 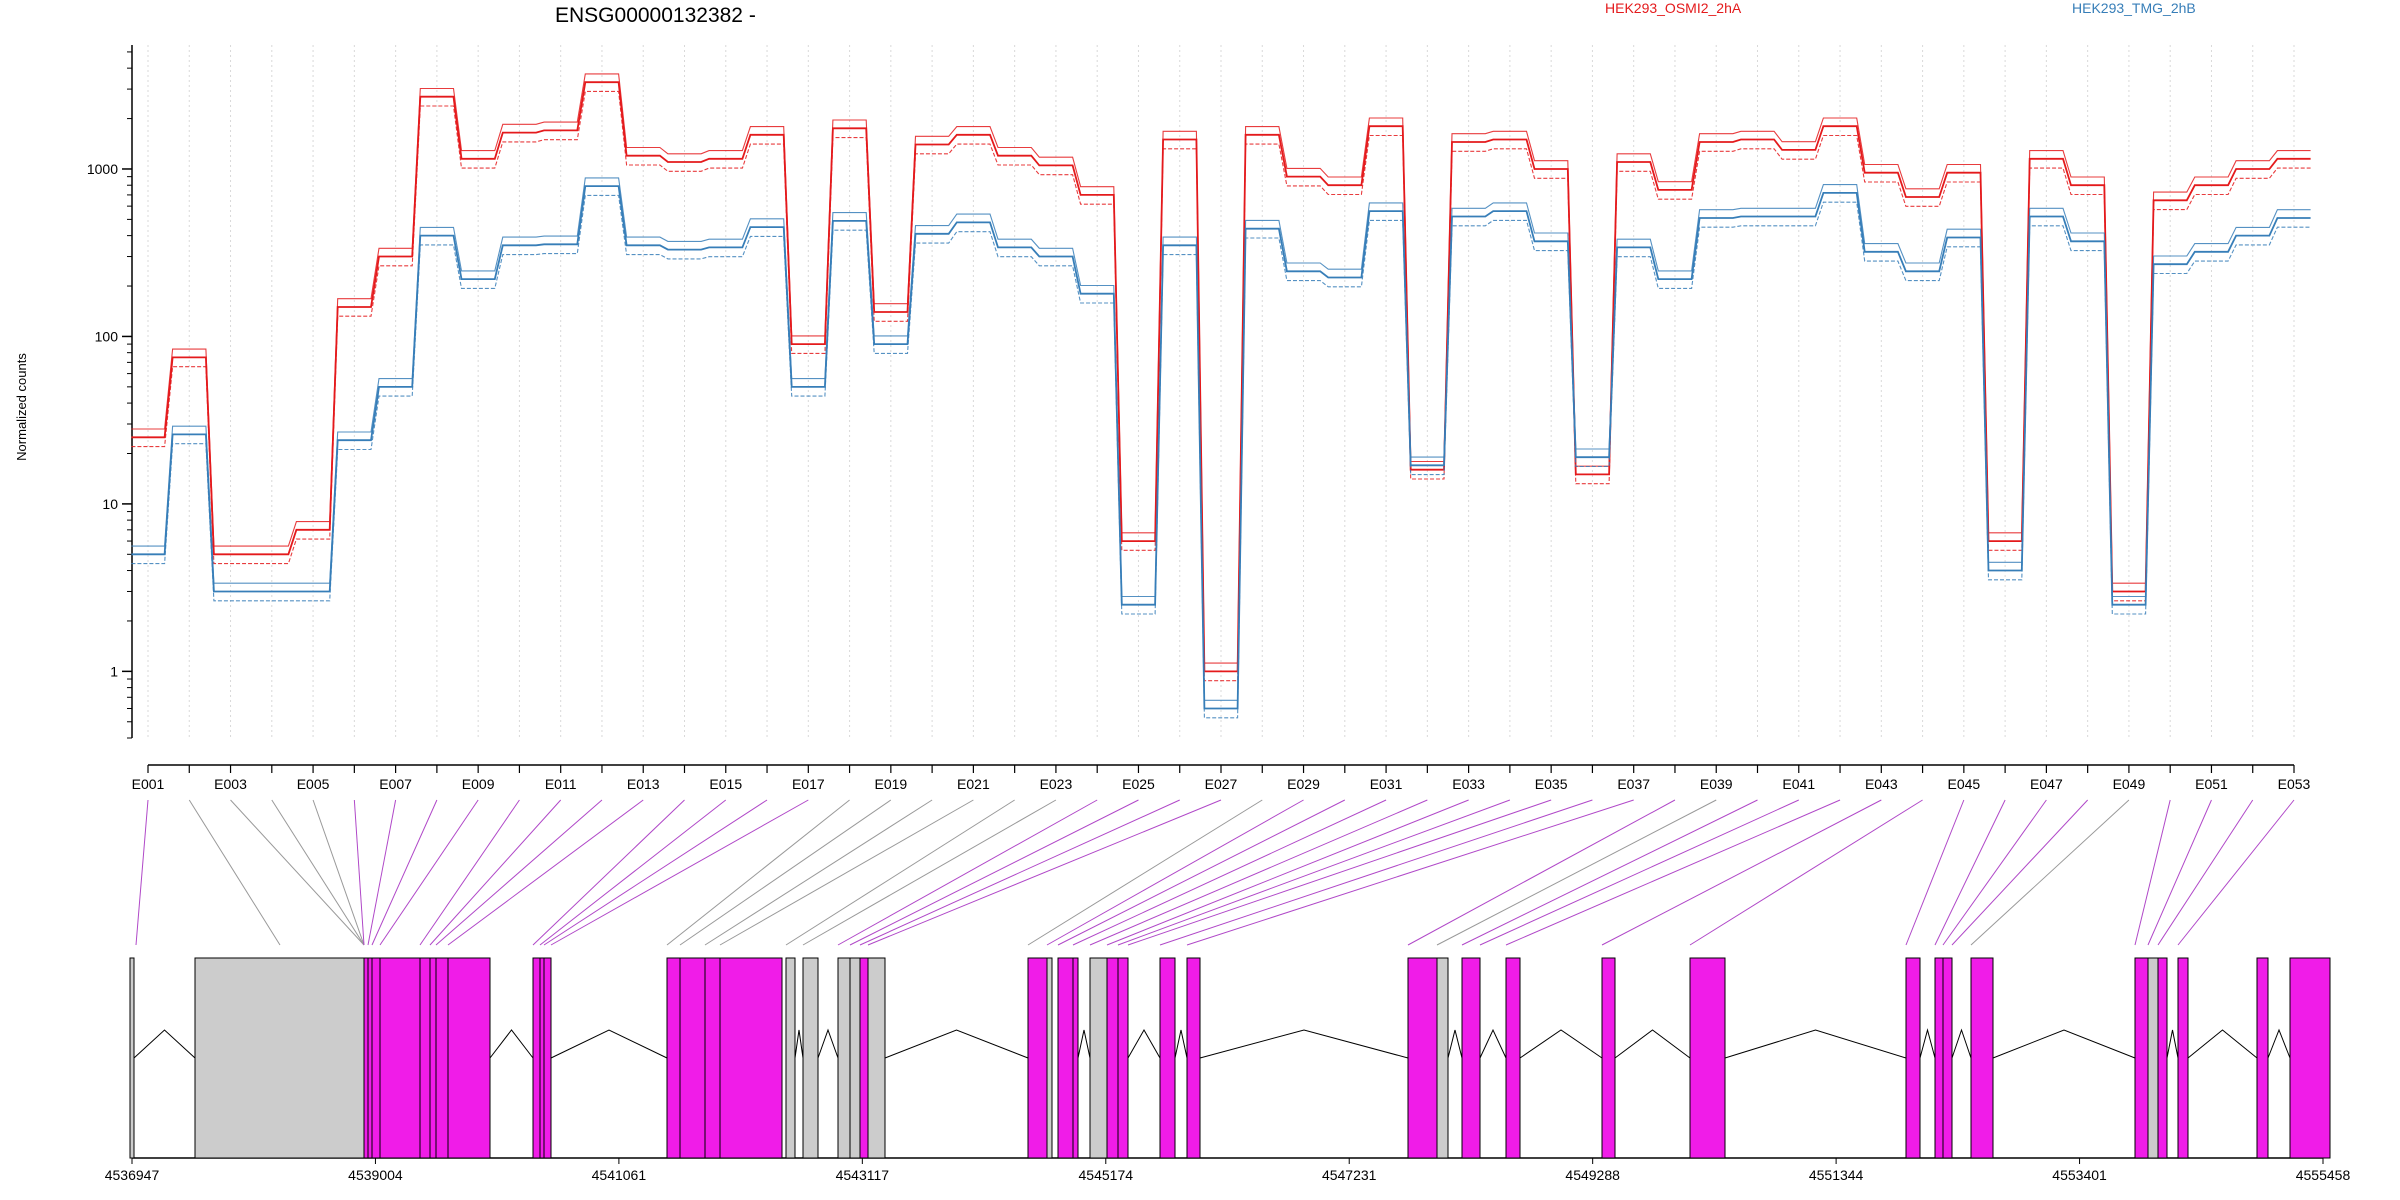 I want to click on x-tick-label: E041, so click(x=1798, y=784).